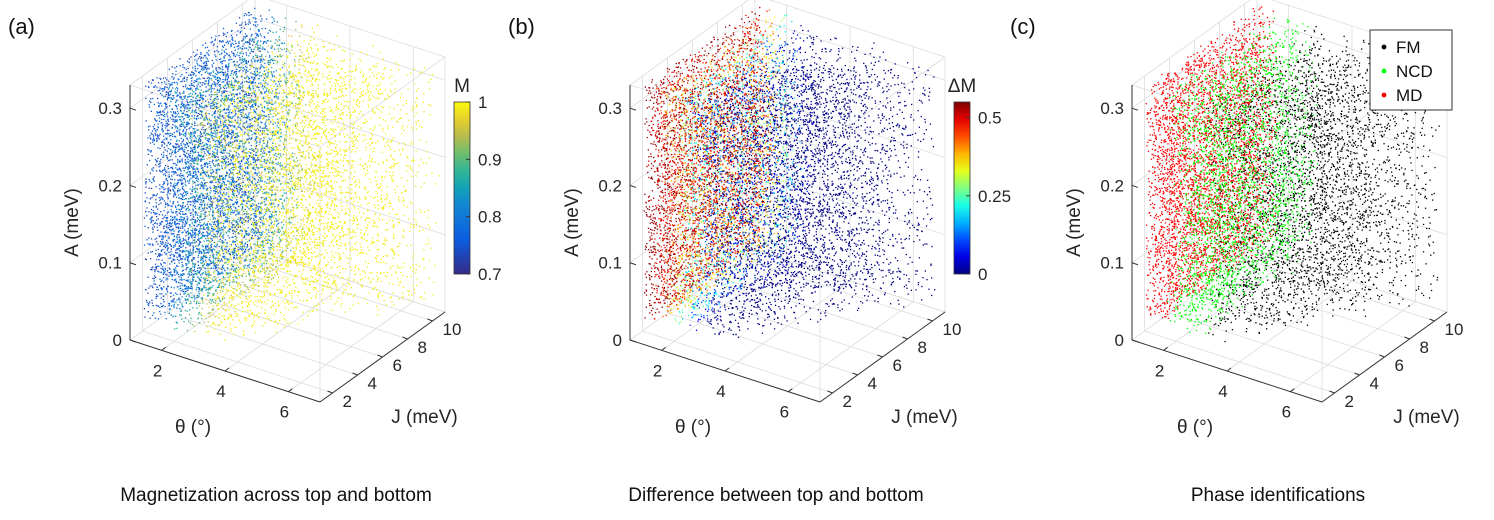 Image resolution: width=1494 pixels, height=520 pixels. I want to click on panel-caption: Magnetization across top and bottom, so click(276, 495).